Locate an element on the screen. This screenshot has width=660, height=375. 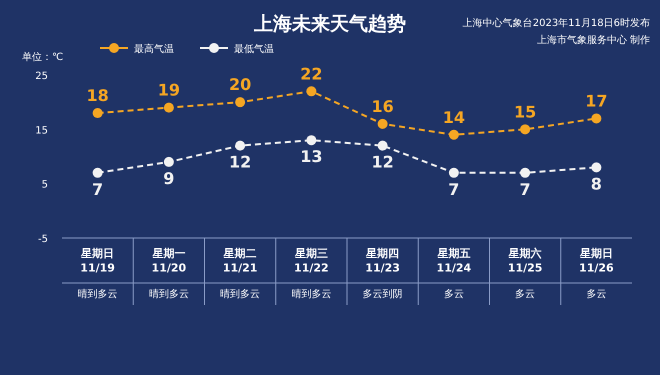
data-label: 19 is located at coordinates (169, 90).